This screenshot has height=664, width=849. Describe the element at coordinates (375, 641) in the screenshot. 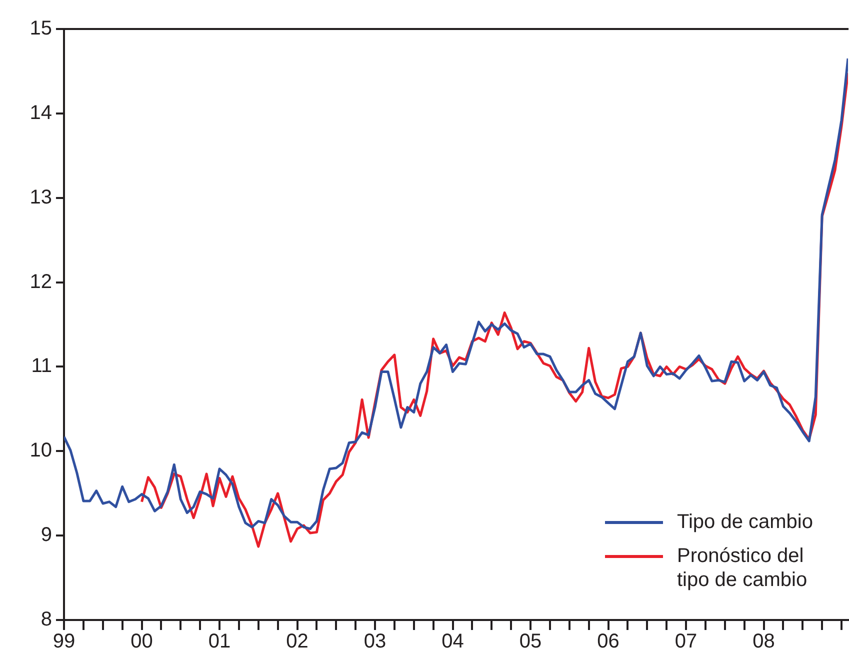

I see `x-tick-label: 03` at that location.